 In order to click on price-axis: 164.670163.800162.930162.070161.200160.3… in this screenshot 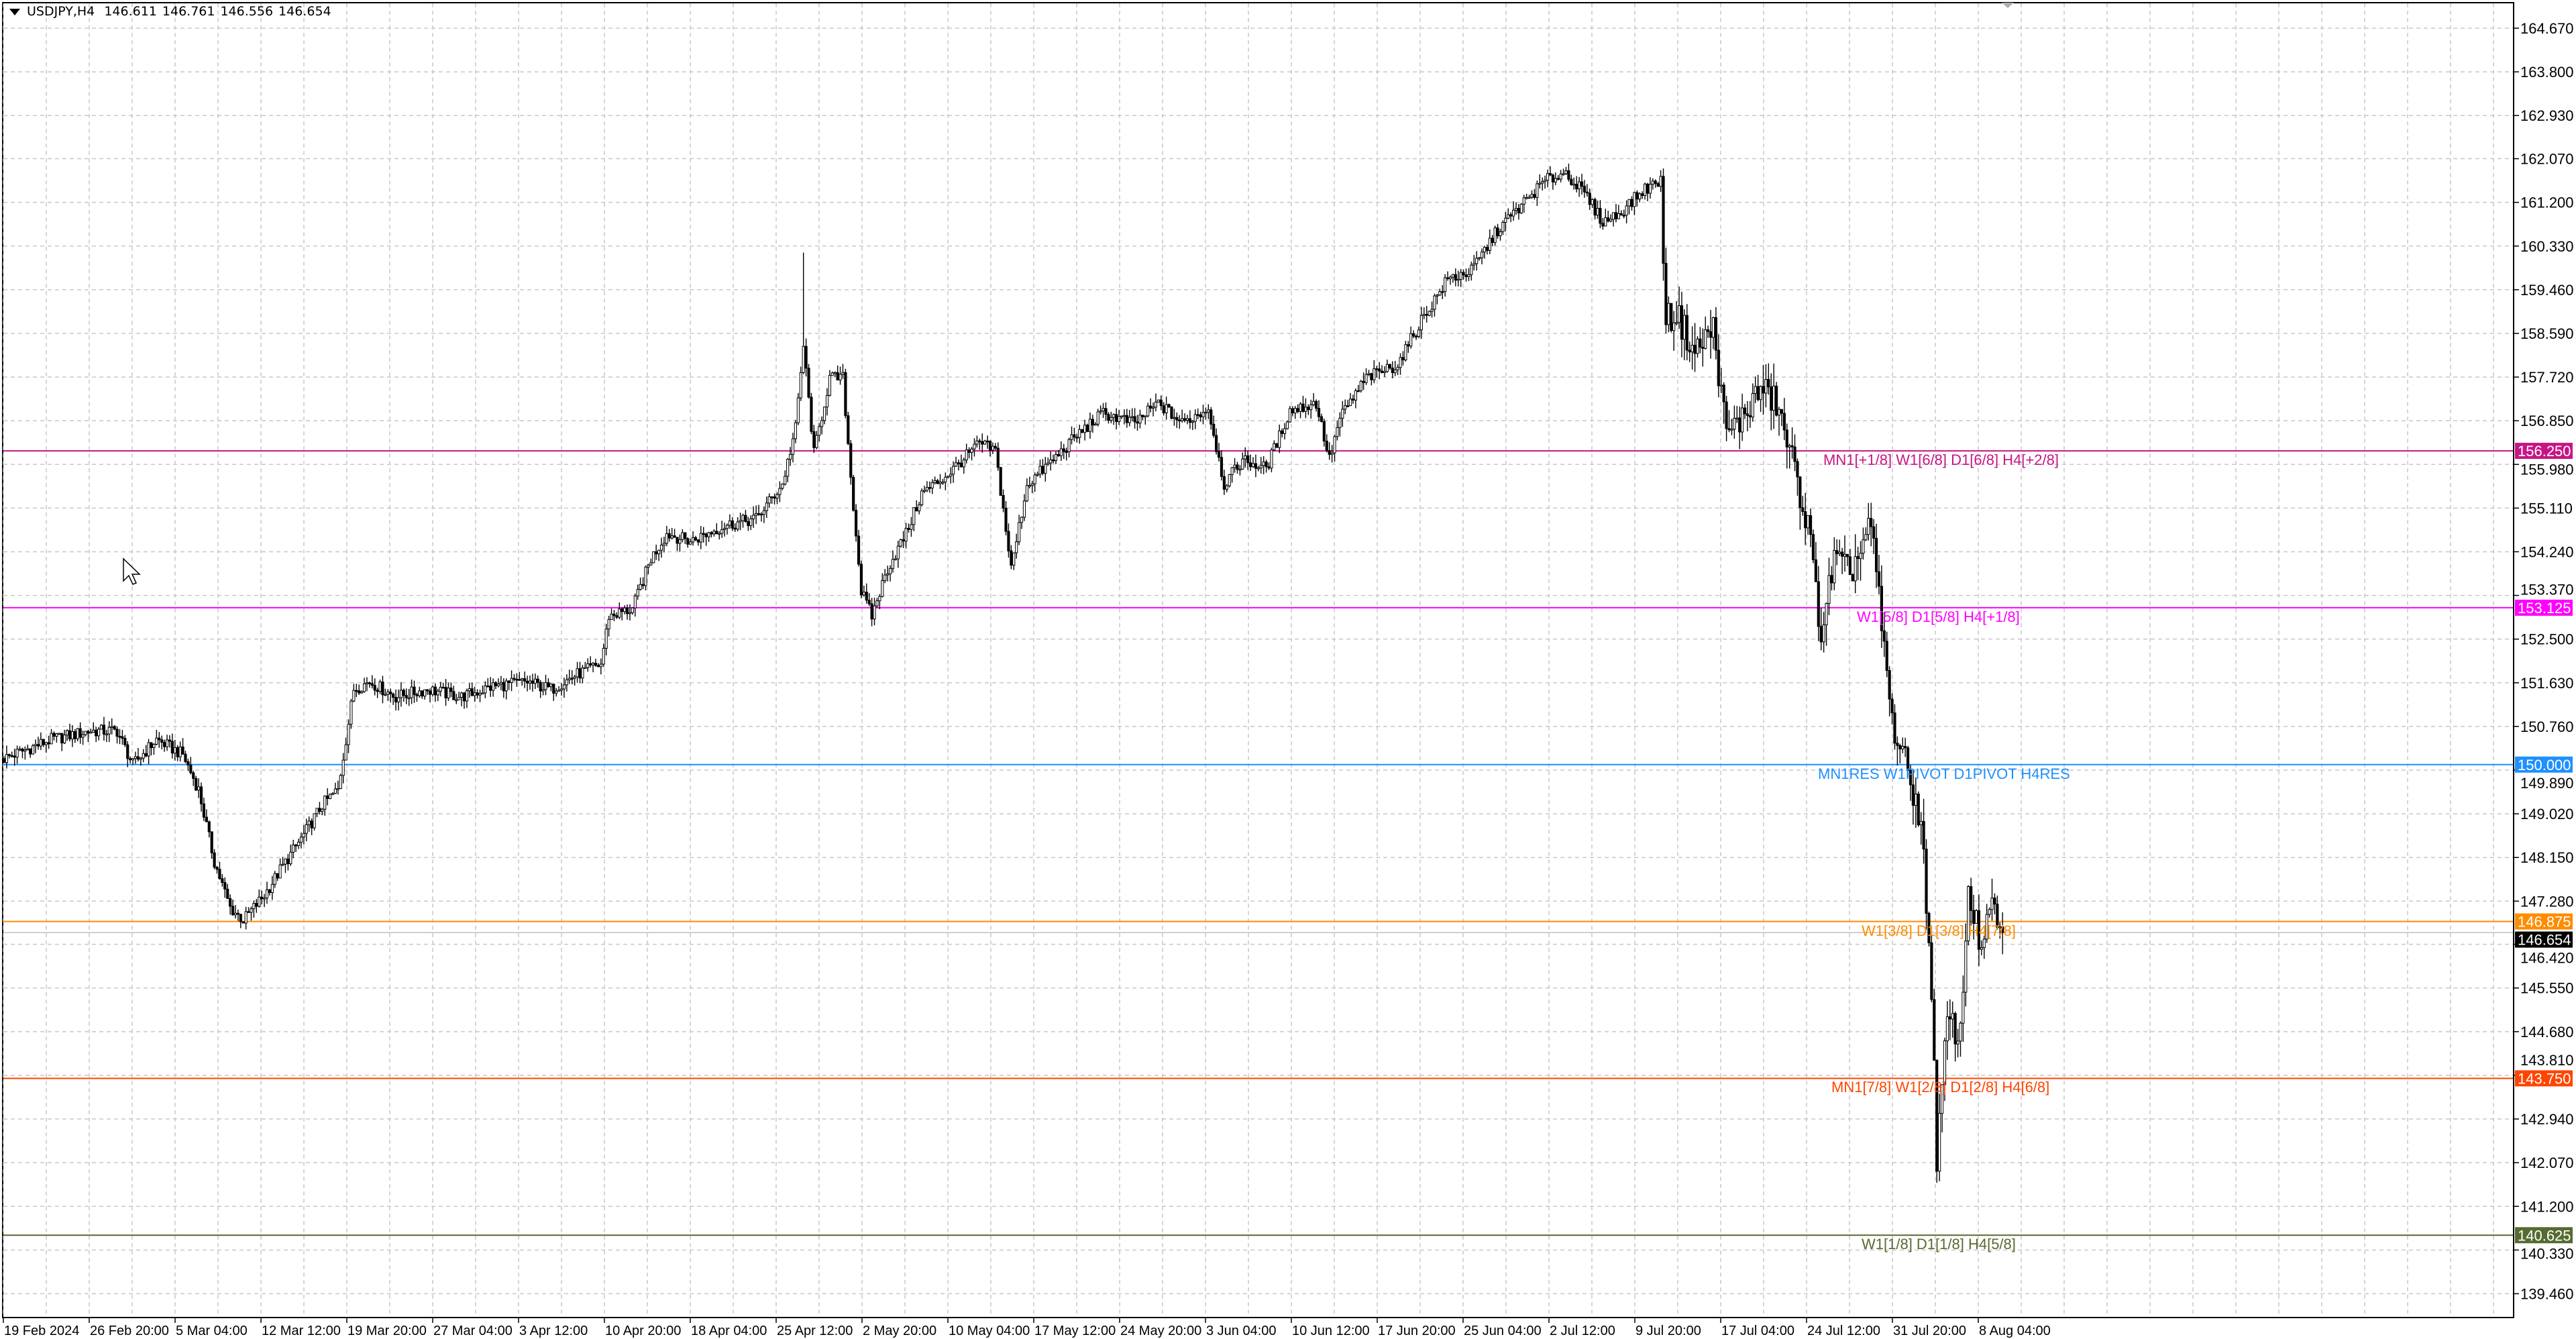, I will do `click(2544, 661)`.